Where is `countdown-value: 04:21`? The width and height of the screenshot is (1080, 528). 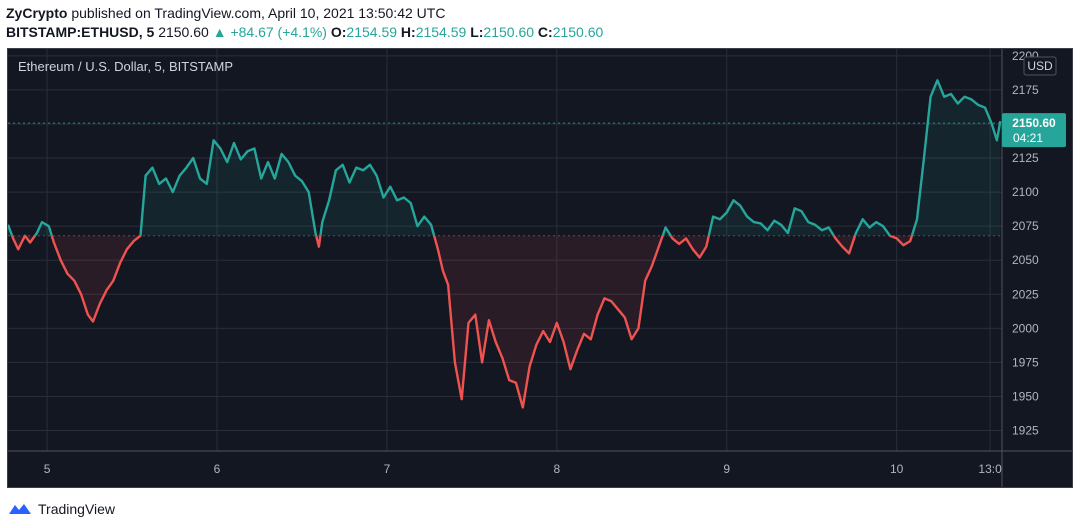
countdown-value: 04:21 is located at coordinates (1028, 138).